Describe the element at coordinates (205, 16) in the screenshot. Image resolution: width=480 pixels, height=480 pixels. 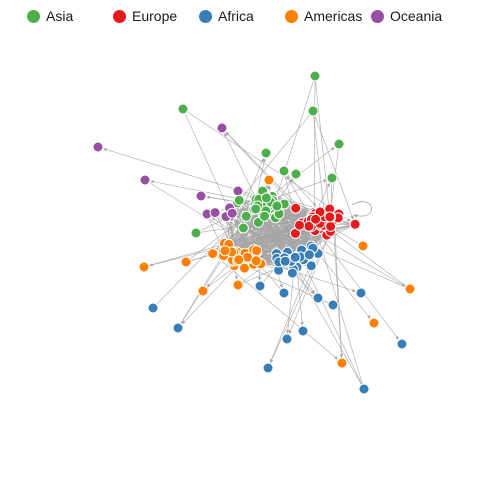
I see `legend-swatch-africa` at that location.